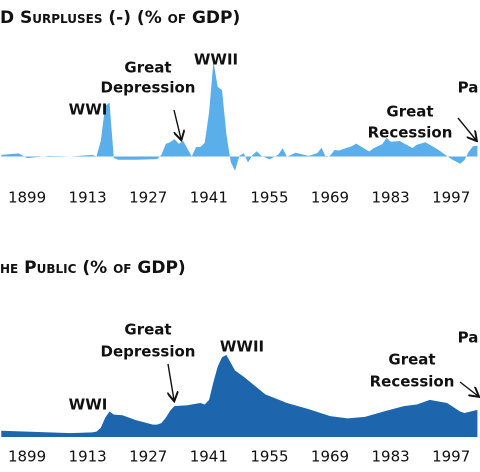  Describe the element at coordinates (93, 268) in the screenshot. I see `chart-title: he Public (% of GDP)` at that location.